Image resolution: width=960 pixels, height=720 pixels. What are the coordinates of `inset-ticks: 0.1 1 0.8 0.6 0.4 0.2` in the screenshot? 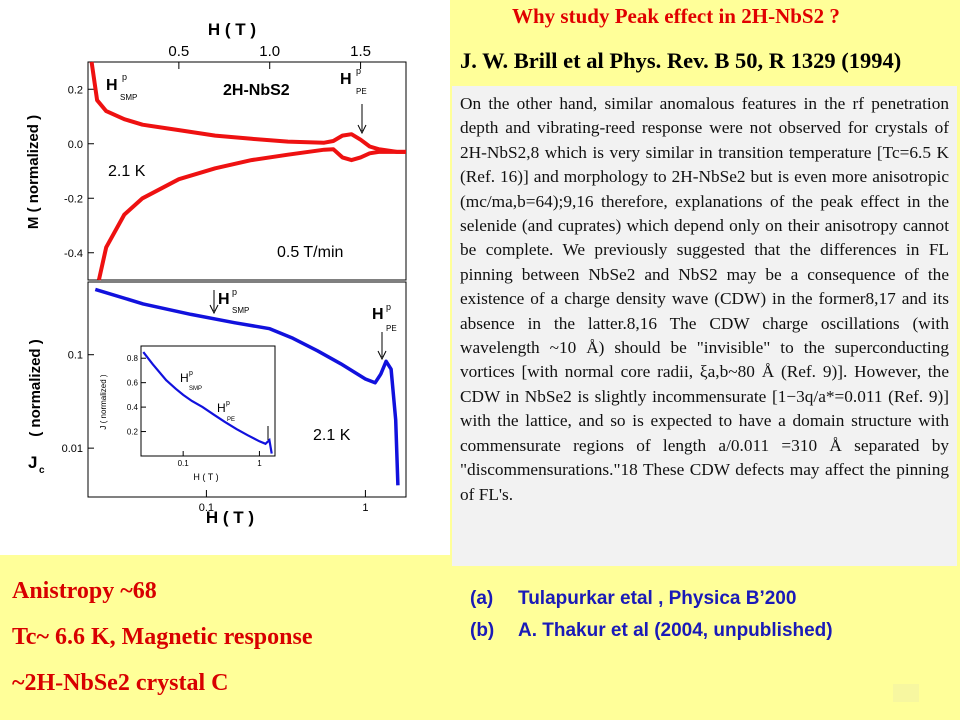 It's located at (194, 411).